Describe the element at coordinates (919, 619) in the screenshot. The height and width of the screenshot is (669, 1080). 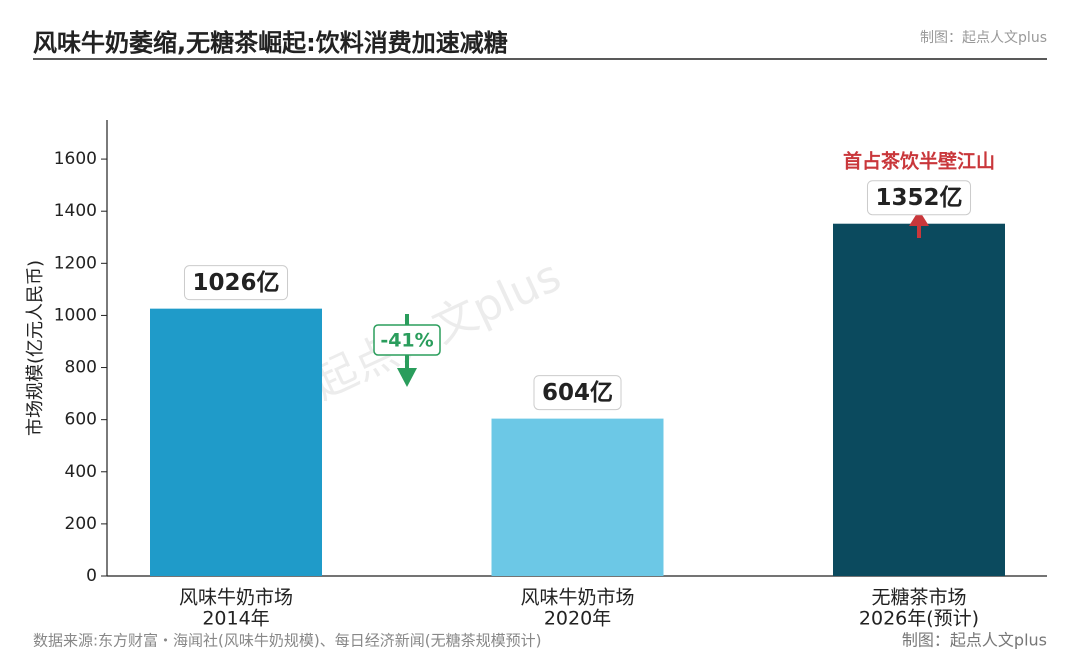
I see `x-tick-label: 2026年(预计)` at that location.